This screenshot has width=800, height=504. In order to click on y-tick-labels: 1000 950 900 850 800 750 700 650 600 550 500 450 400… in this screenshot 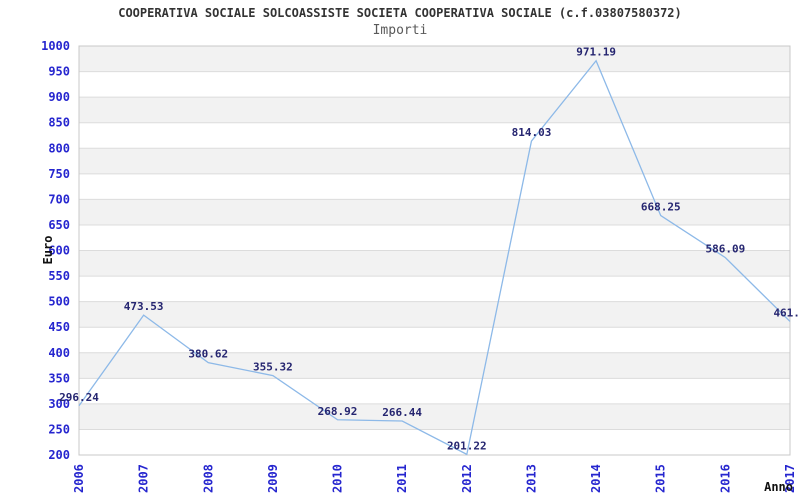, I will do `click(55, 250)`.